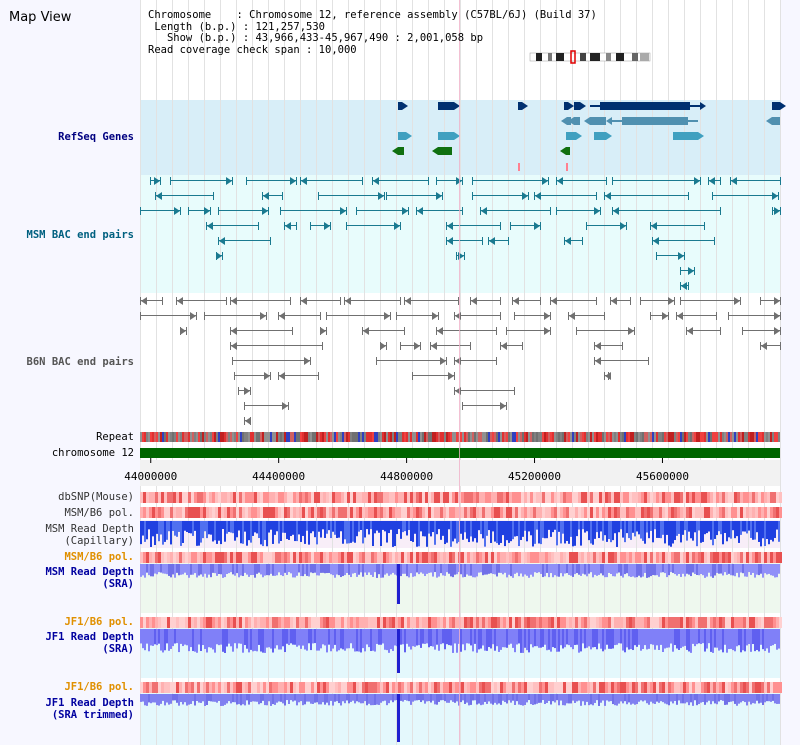  Describe the element at coordinates (460, 361) in the screenshot. I see `b6n-bac-track` at that location.